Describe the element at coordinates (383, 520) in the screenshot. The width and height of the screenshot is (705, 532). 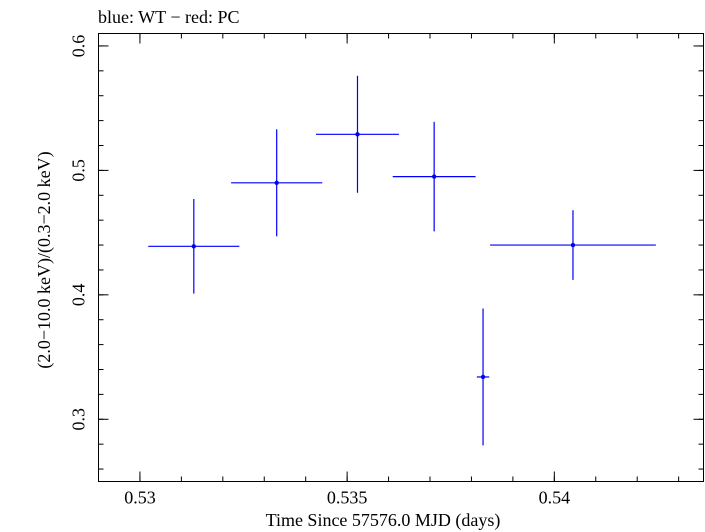
I see `x-axis-label: Time Since 57576.0 MJD (days)` at that location.